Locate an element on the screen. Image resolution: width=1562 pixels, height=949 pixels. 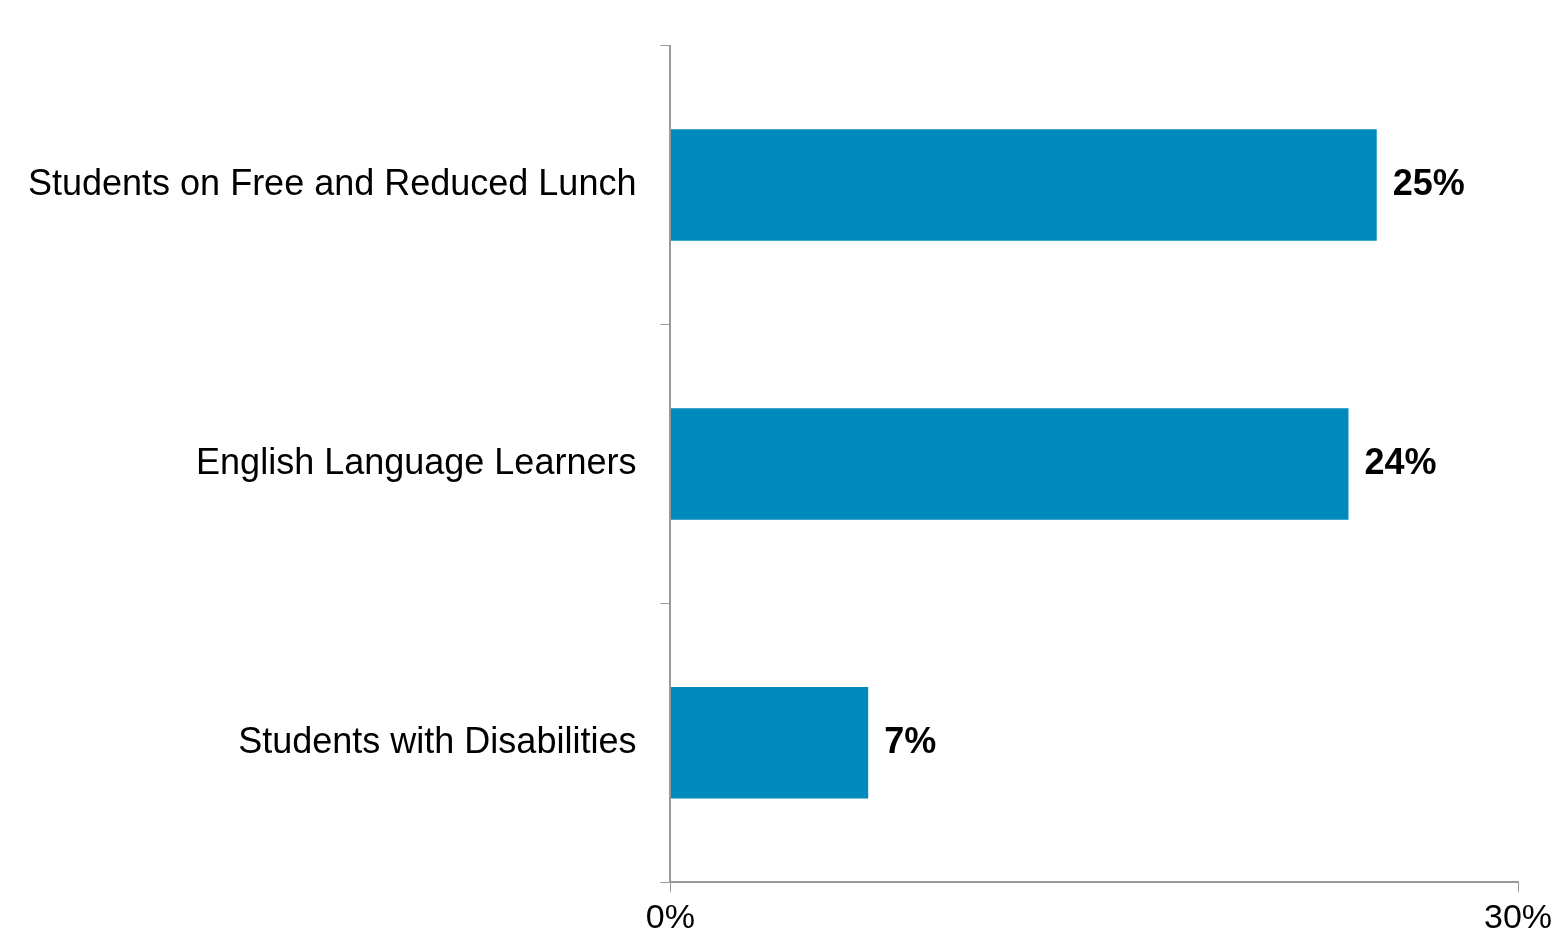
x-tick-label: 0% is located at coordinates (670, 915).